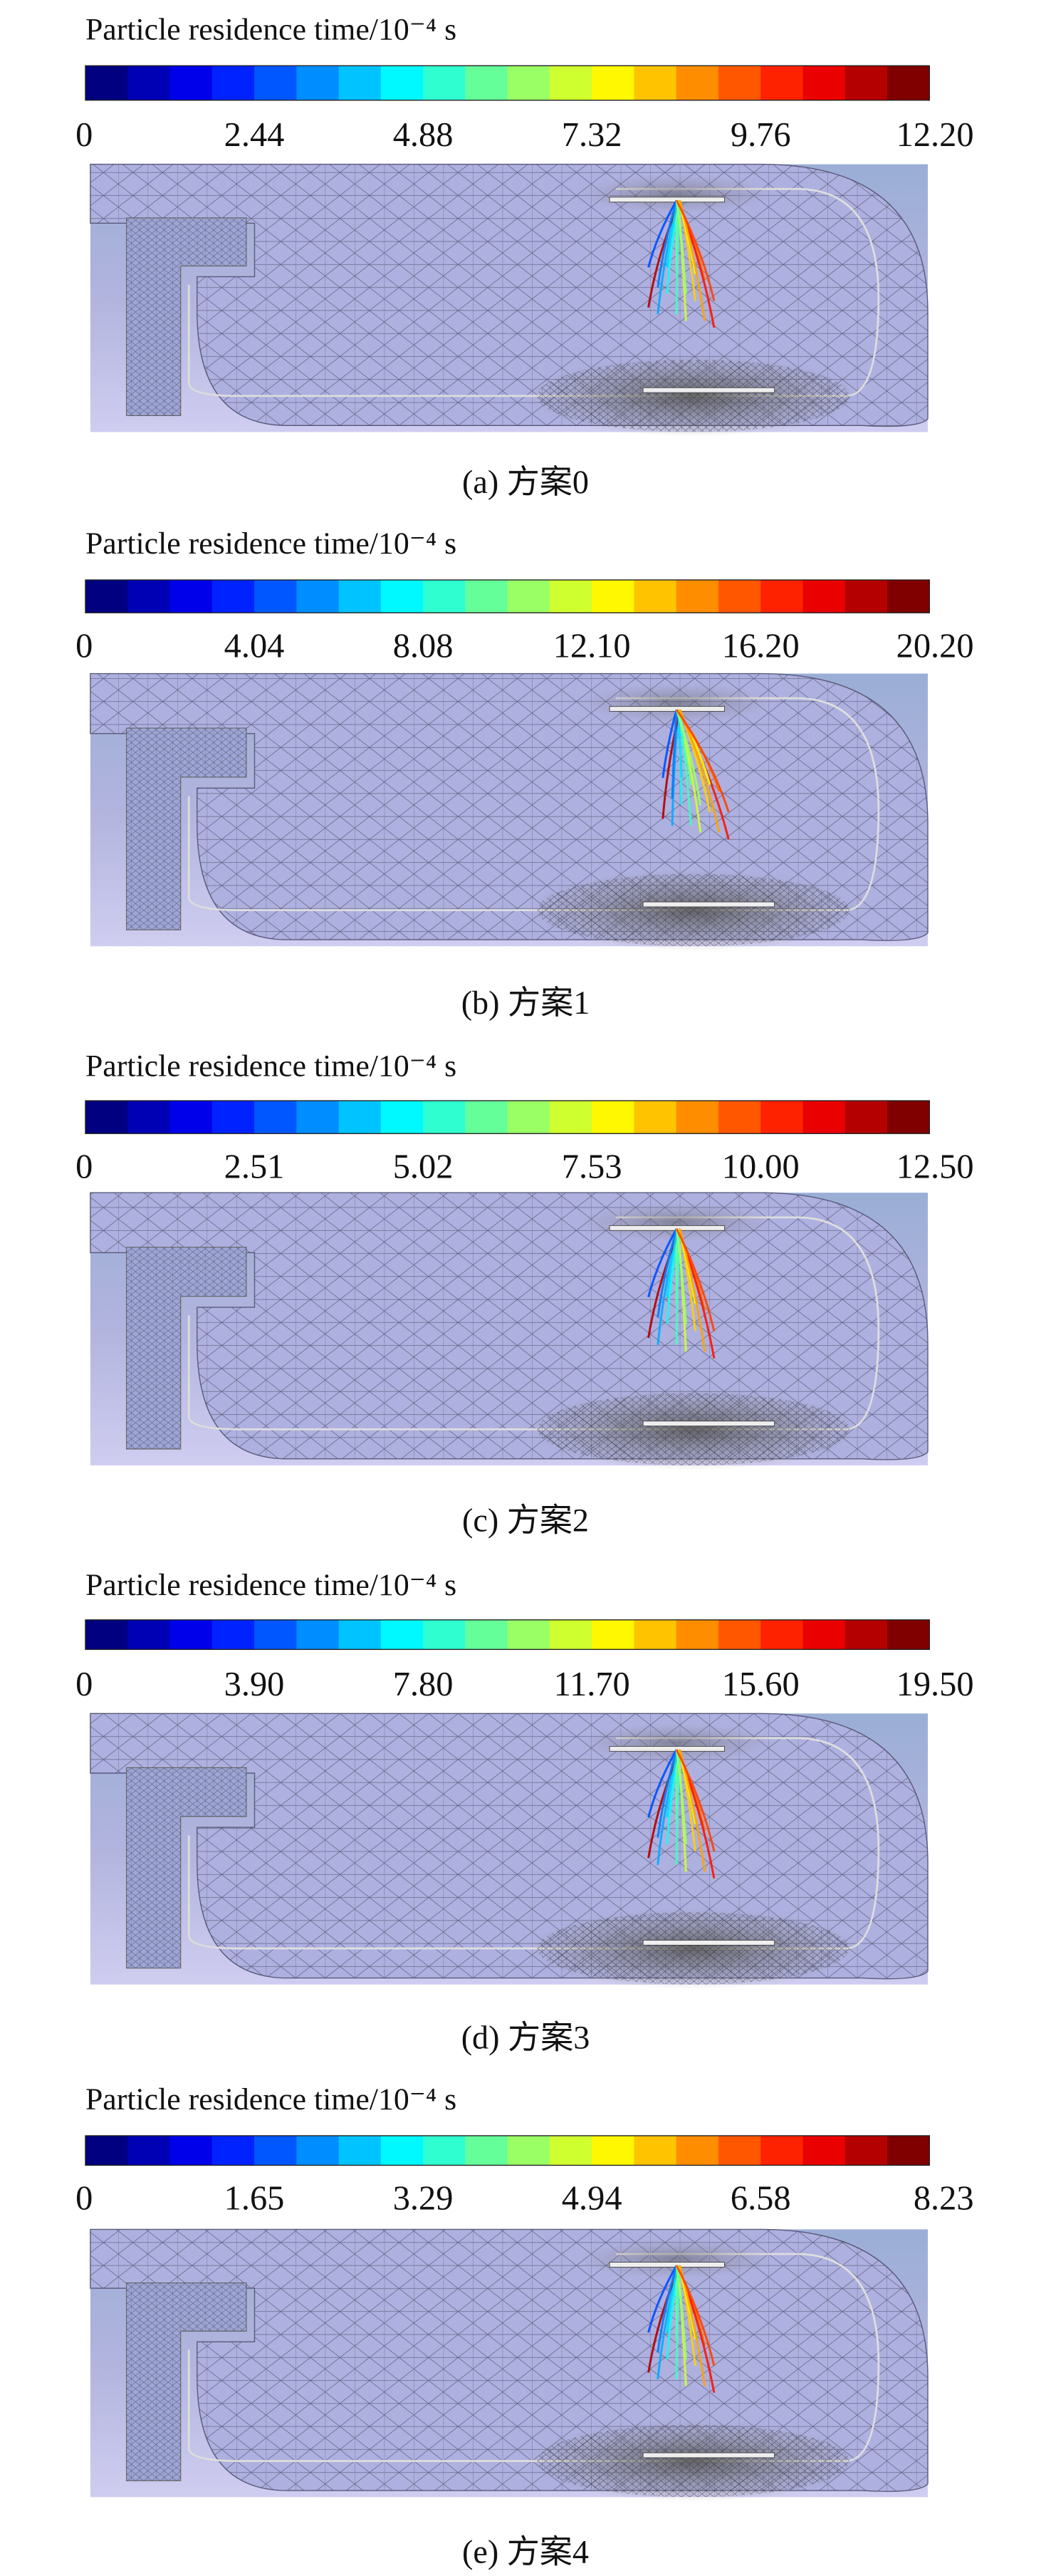 The width and height of the screenshot is (1051, 2576). Describe the element at coordinates (761, 2199) in the screenshot. I see `colorbar-tick-label: 6.58` at that location.